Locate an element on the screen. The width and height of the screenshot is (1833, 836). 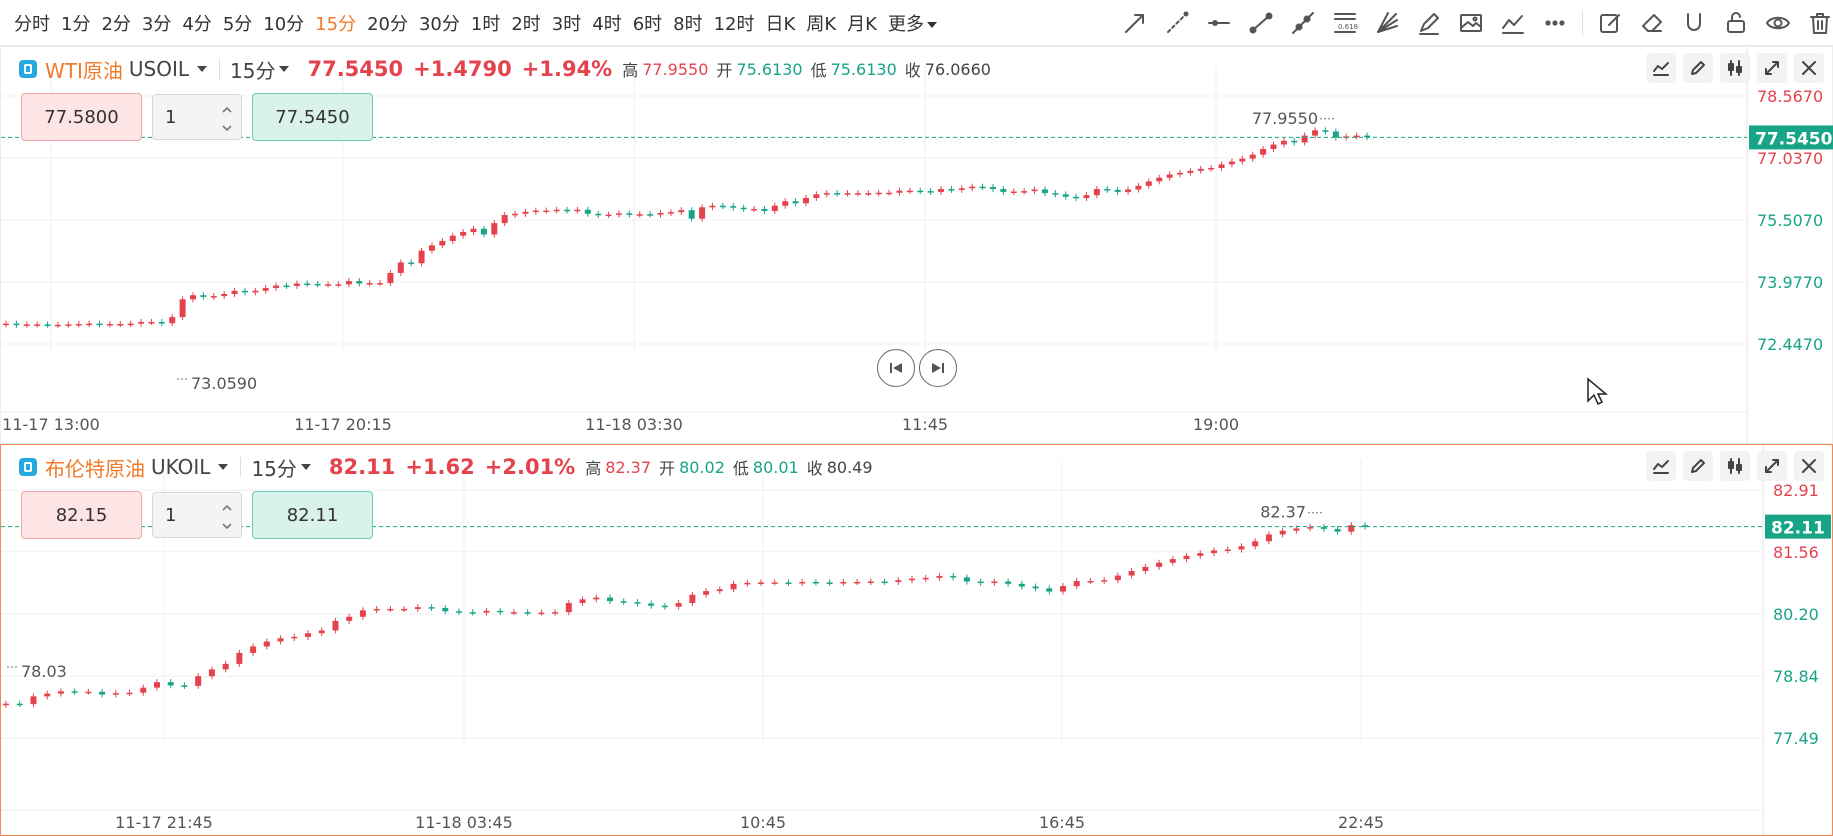
period-19: 月K is located at coordinates (862, 24).